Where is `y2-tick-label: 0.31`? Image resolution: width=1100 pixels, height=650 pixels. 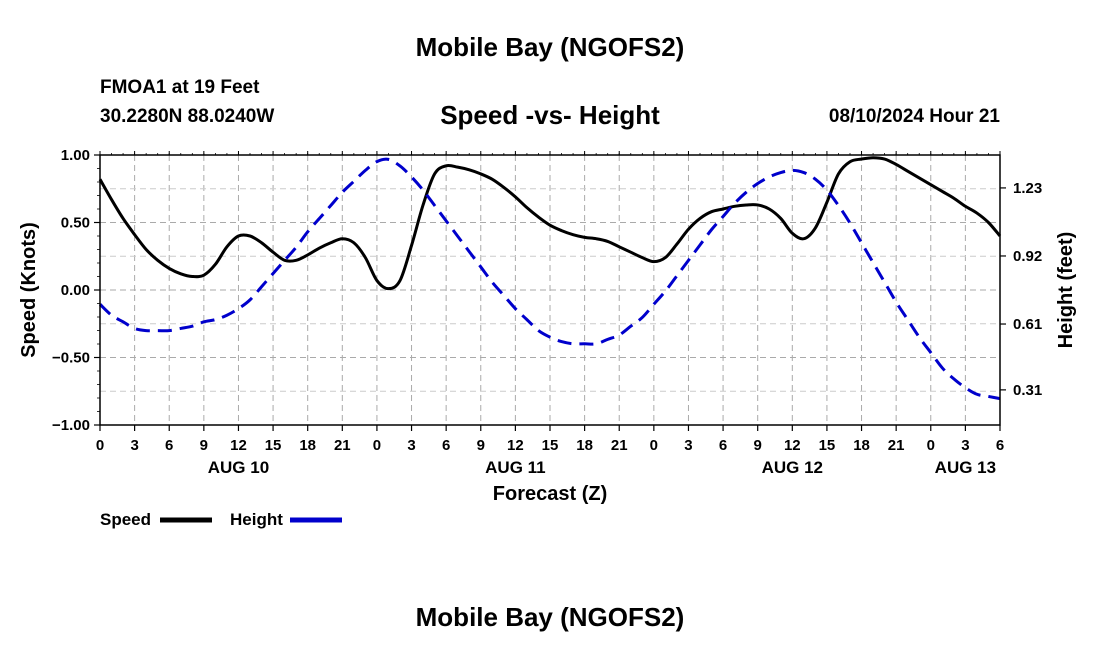 y2-tick-label: 0.31 is located at coordinates (1027, 390).